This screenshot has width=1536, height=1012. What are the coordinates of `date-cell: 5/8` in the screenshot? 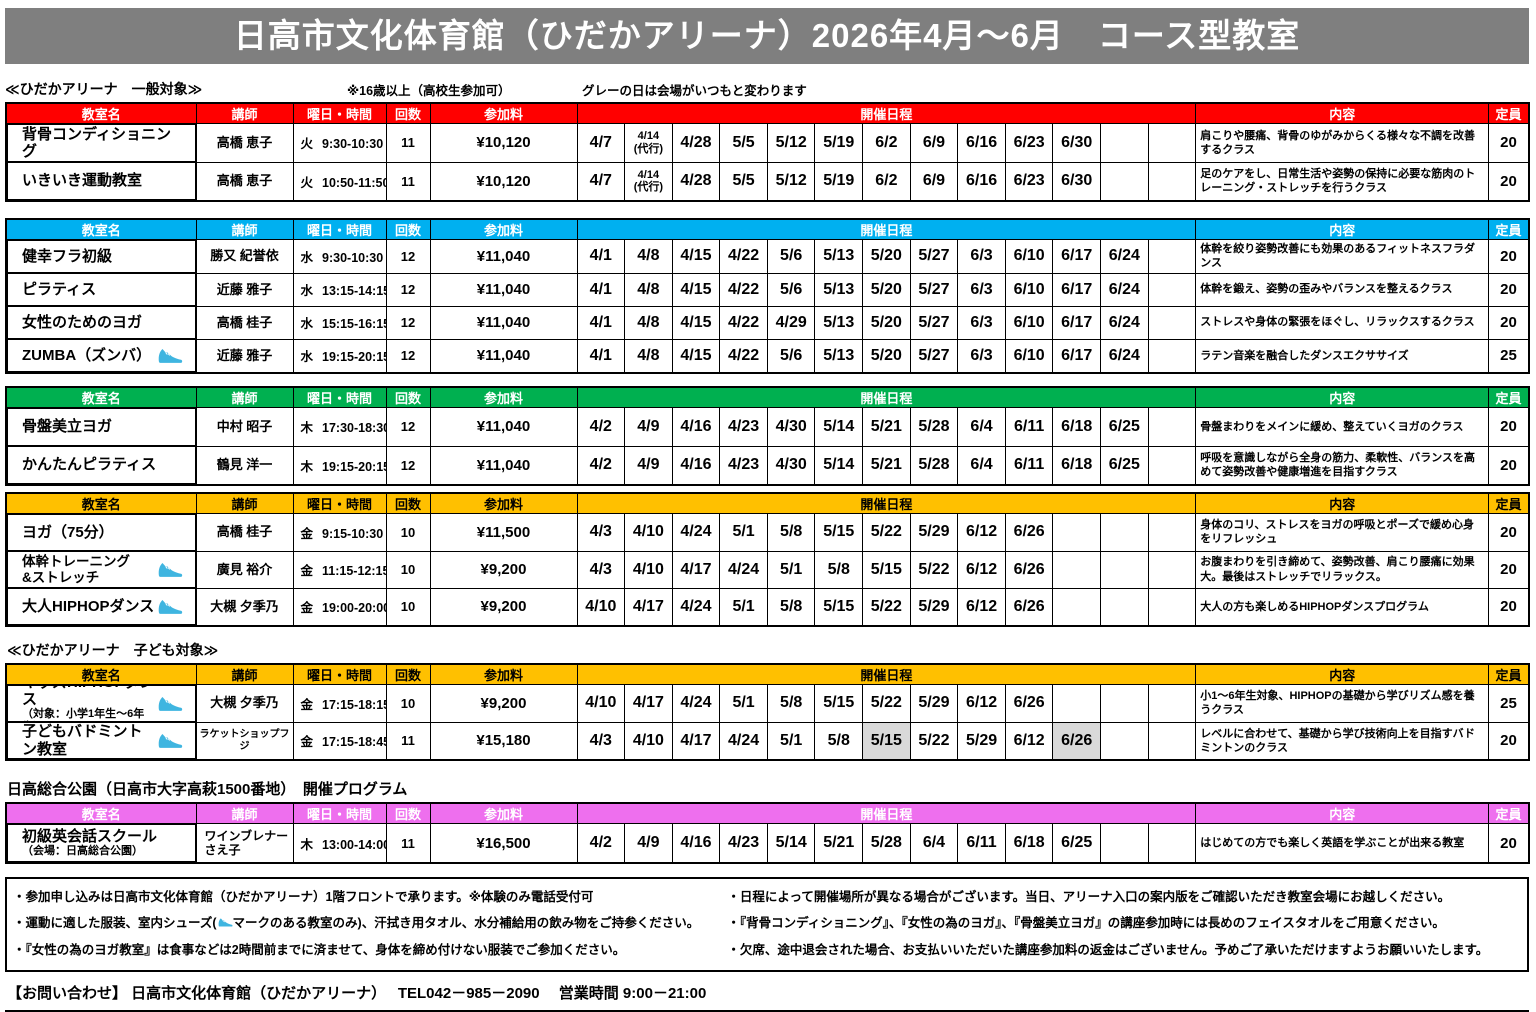 It's located at (791, 532).